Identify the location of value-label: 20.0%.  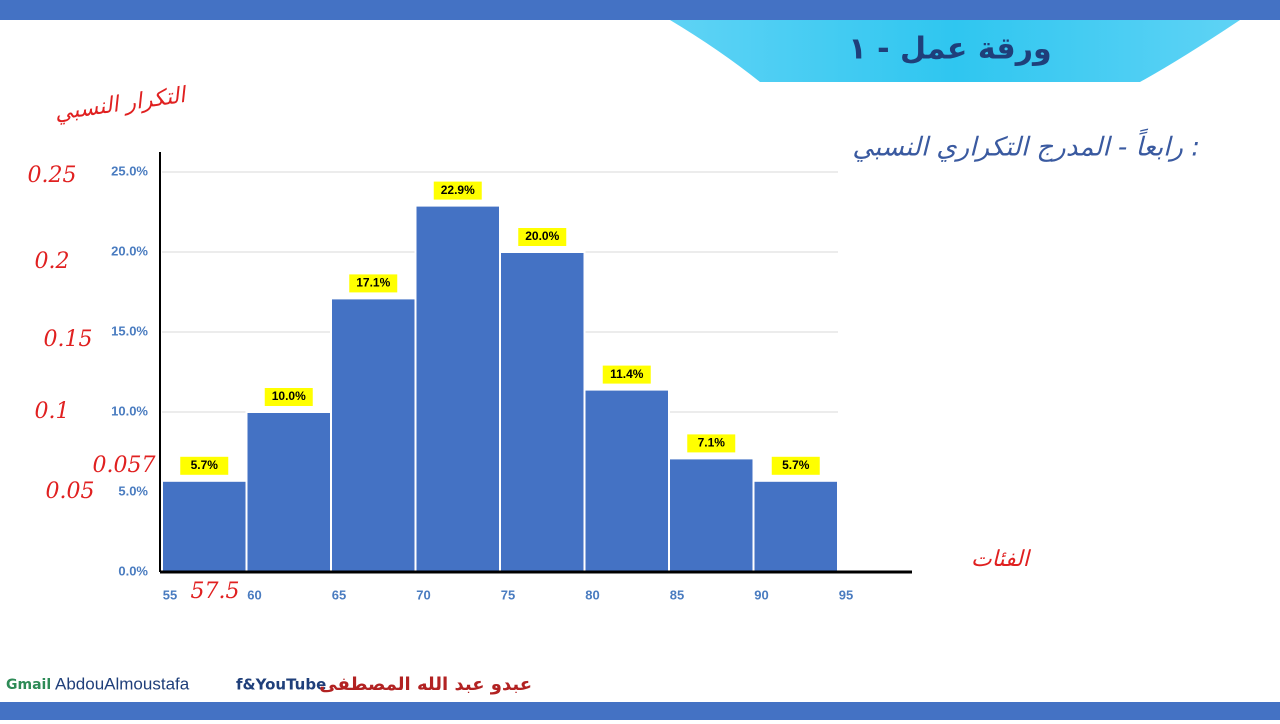
(542, 236).